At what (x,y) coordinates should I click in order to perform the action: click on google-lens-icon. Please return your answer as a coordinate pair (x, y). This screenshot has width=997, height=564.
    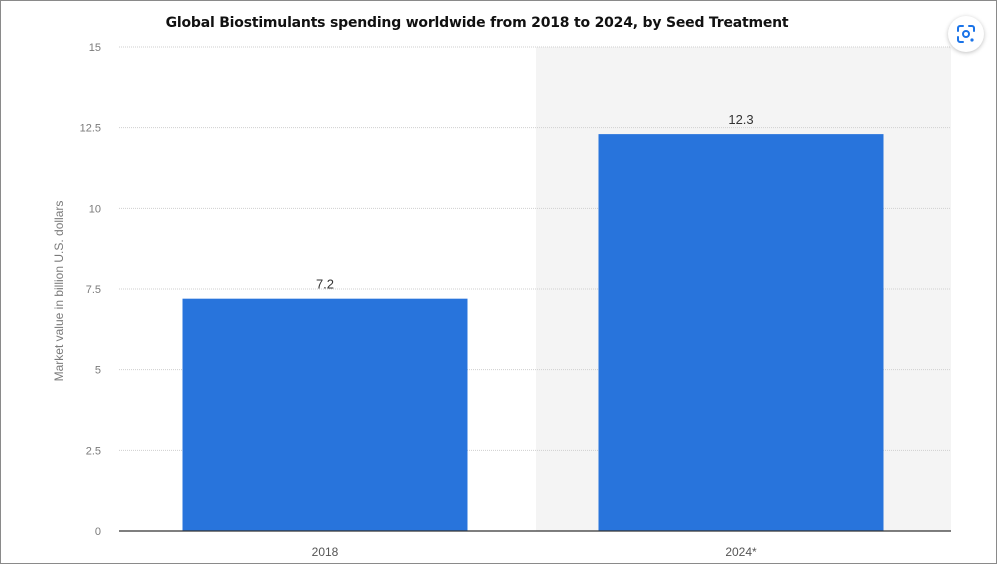
    Looking at the image, I should click on (966, 34).